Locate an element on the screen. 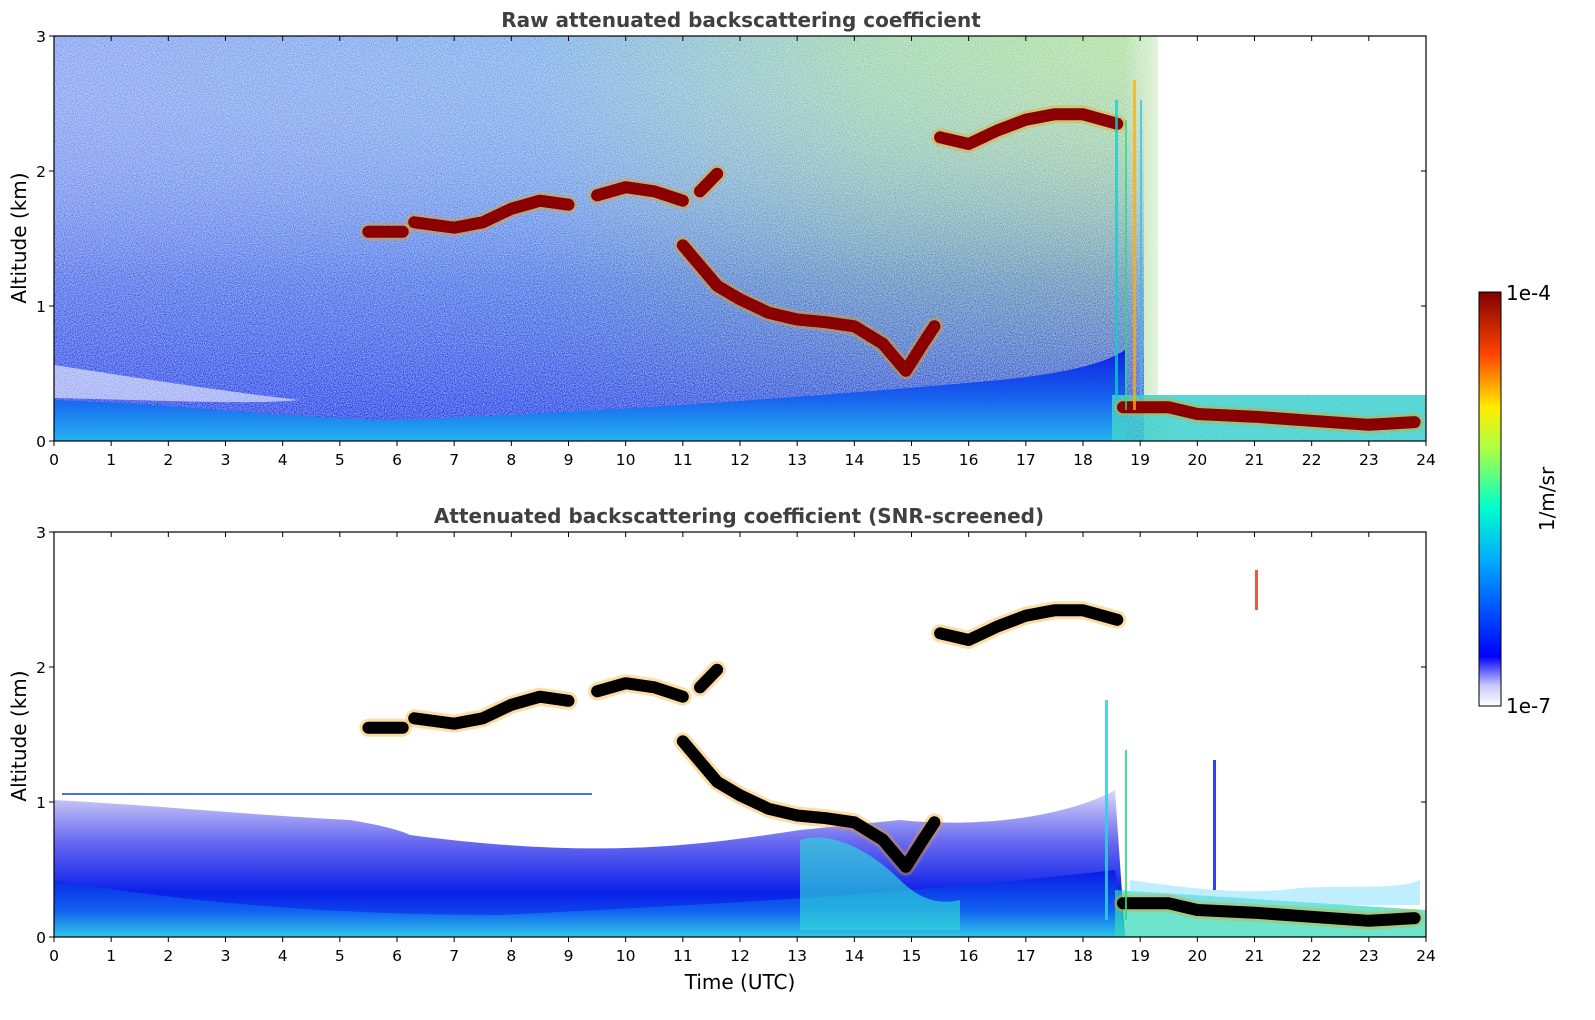  x-axis-label: Time (UTC) is located at coordinates (740, 982).